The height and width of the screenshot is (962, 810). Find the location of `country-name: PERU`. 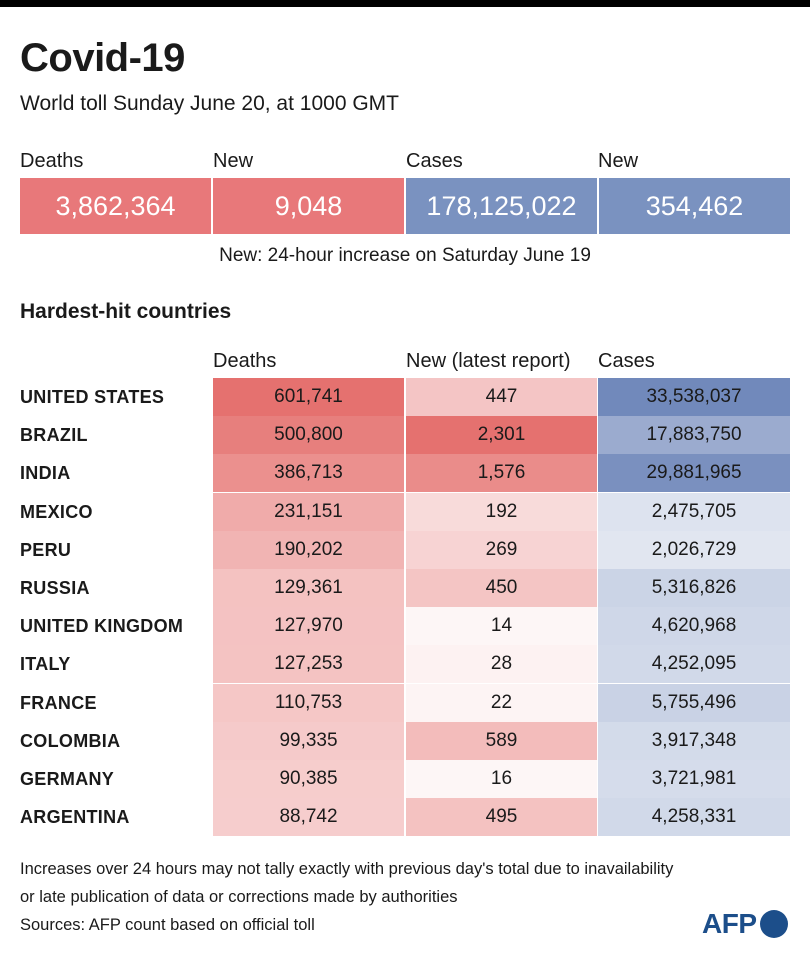

country-name: PERU is located at coordinates (46, 549).